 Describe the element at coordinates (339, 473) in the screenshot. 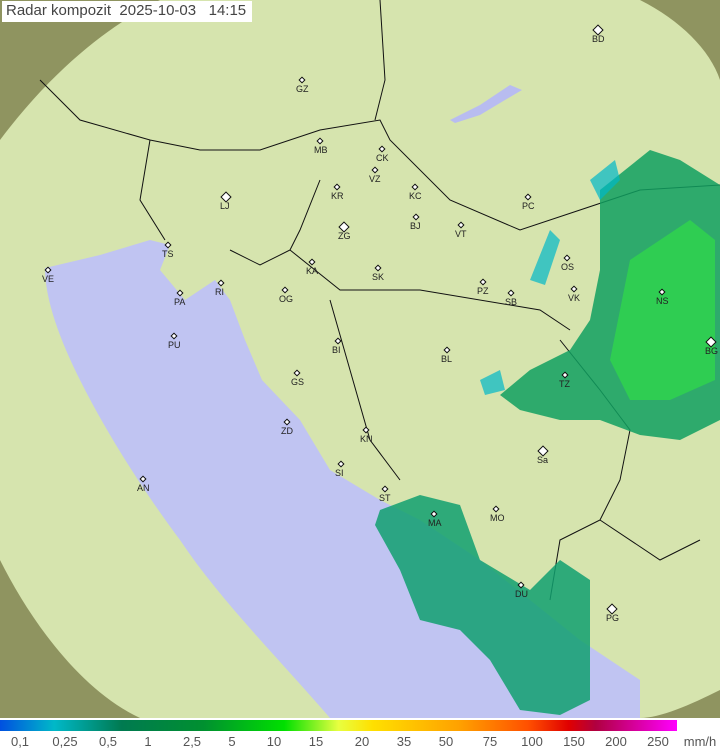

I see `city-label: SI` at that location.